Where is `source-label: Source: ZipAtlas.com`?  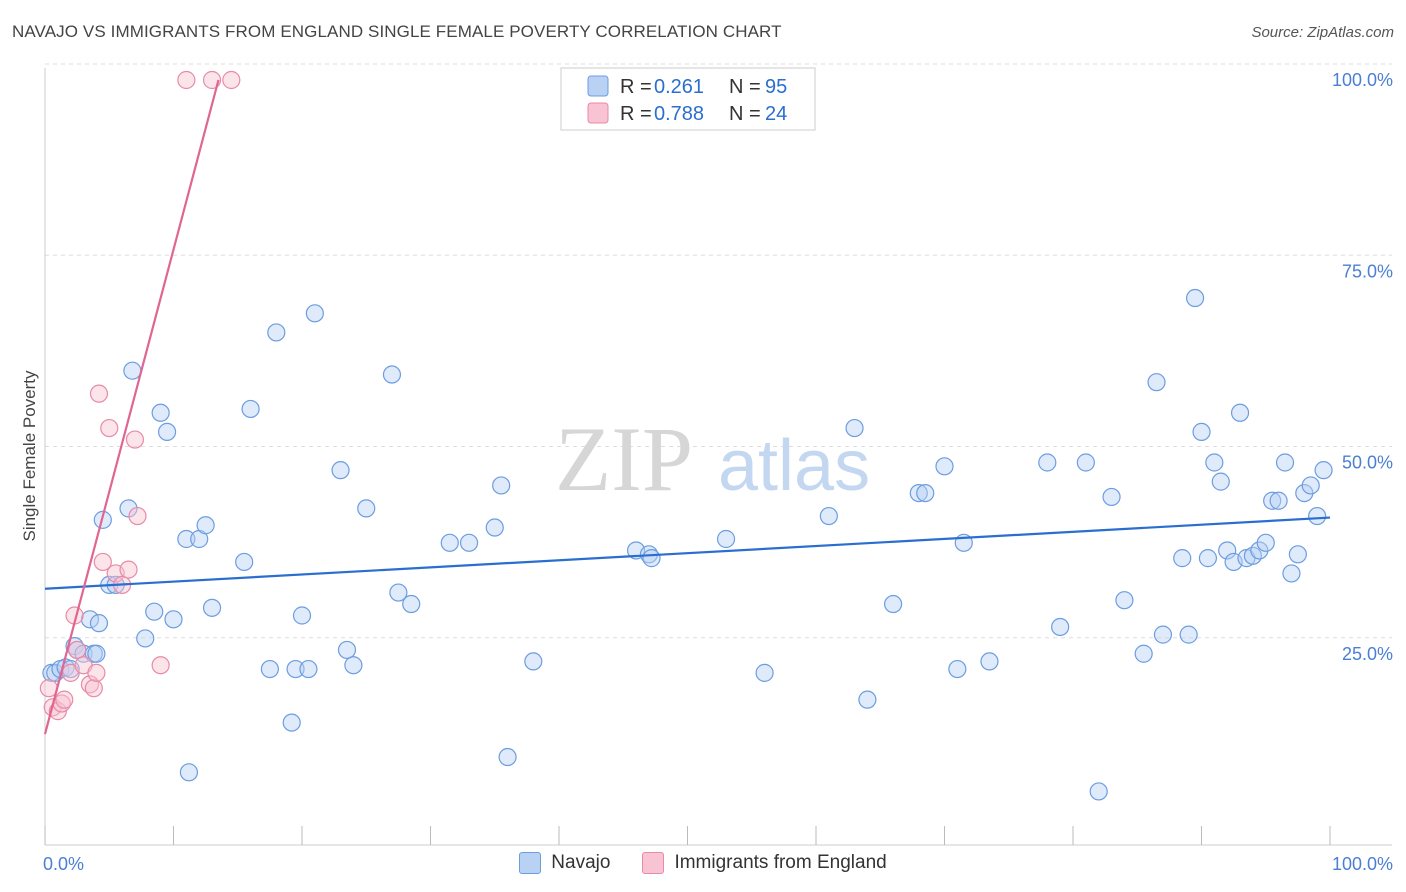 source-label: Source: ZipAtlas.com is located at coordinates (1322, 32).